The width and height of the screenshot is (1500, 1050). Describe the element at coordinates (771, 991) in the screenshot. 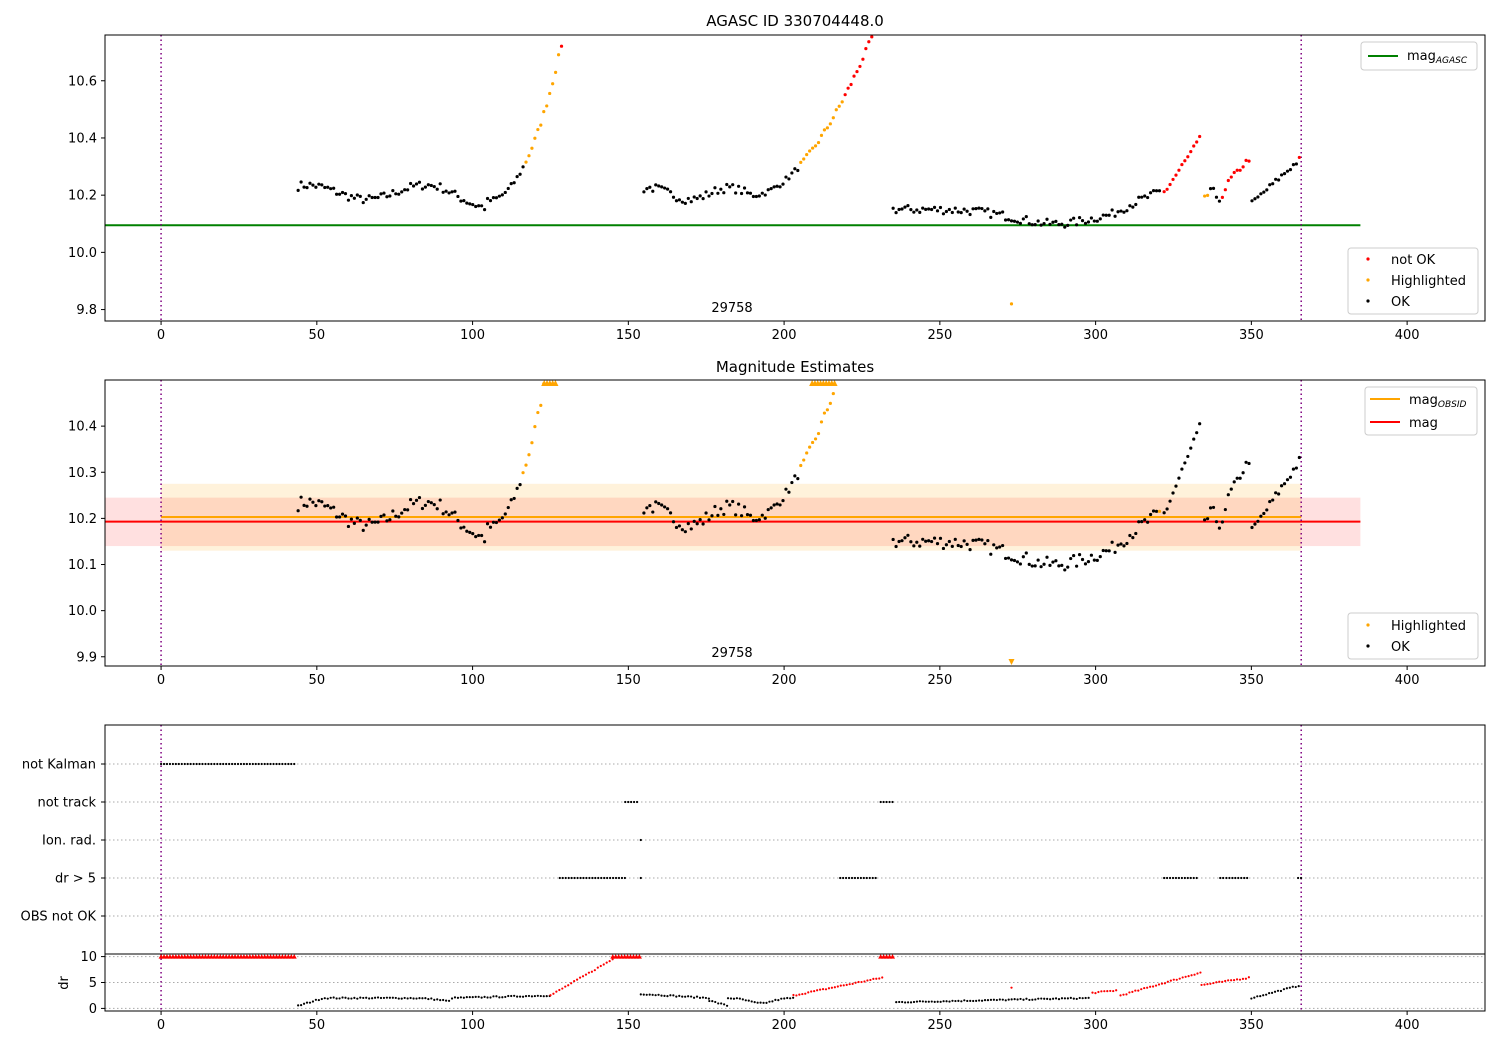

I see `dr-panel: 0 50 100 150 200 250 300 350 400 0 5 10 dr` at that location.